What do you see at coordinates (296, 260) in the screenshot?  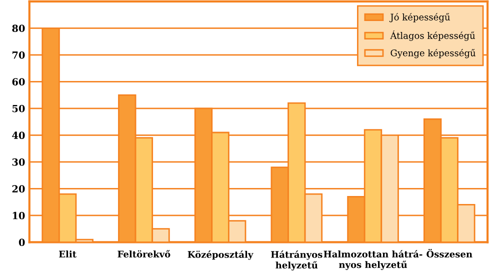 I see `x-tick-label: Hátrányos helyzetű` at bounding box center [296, 260].